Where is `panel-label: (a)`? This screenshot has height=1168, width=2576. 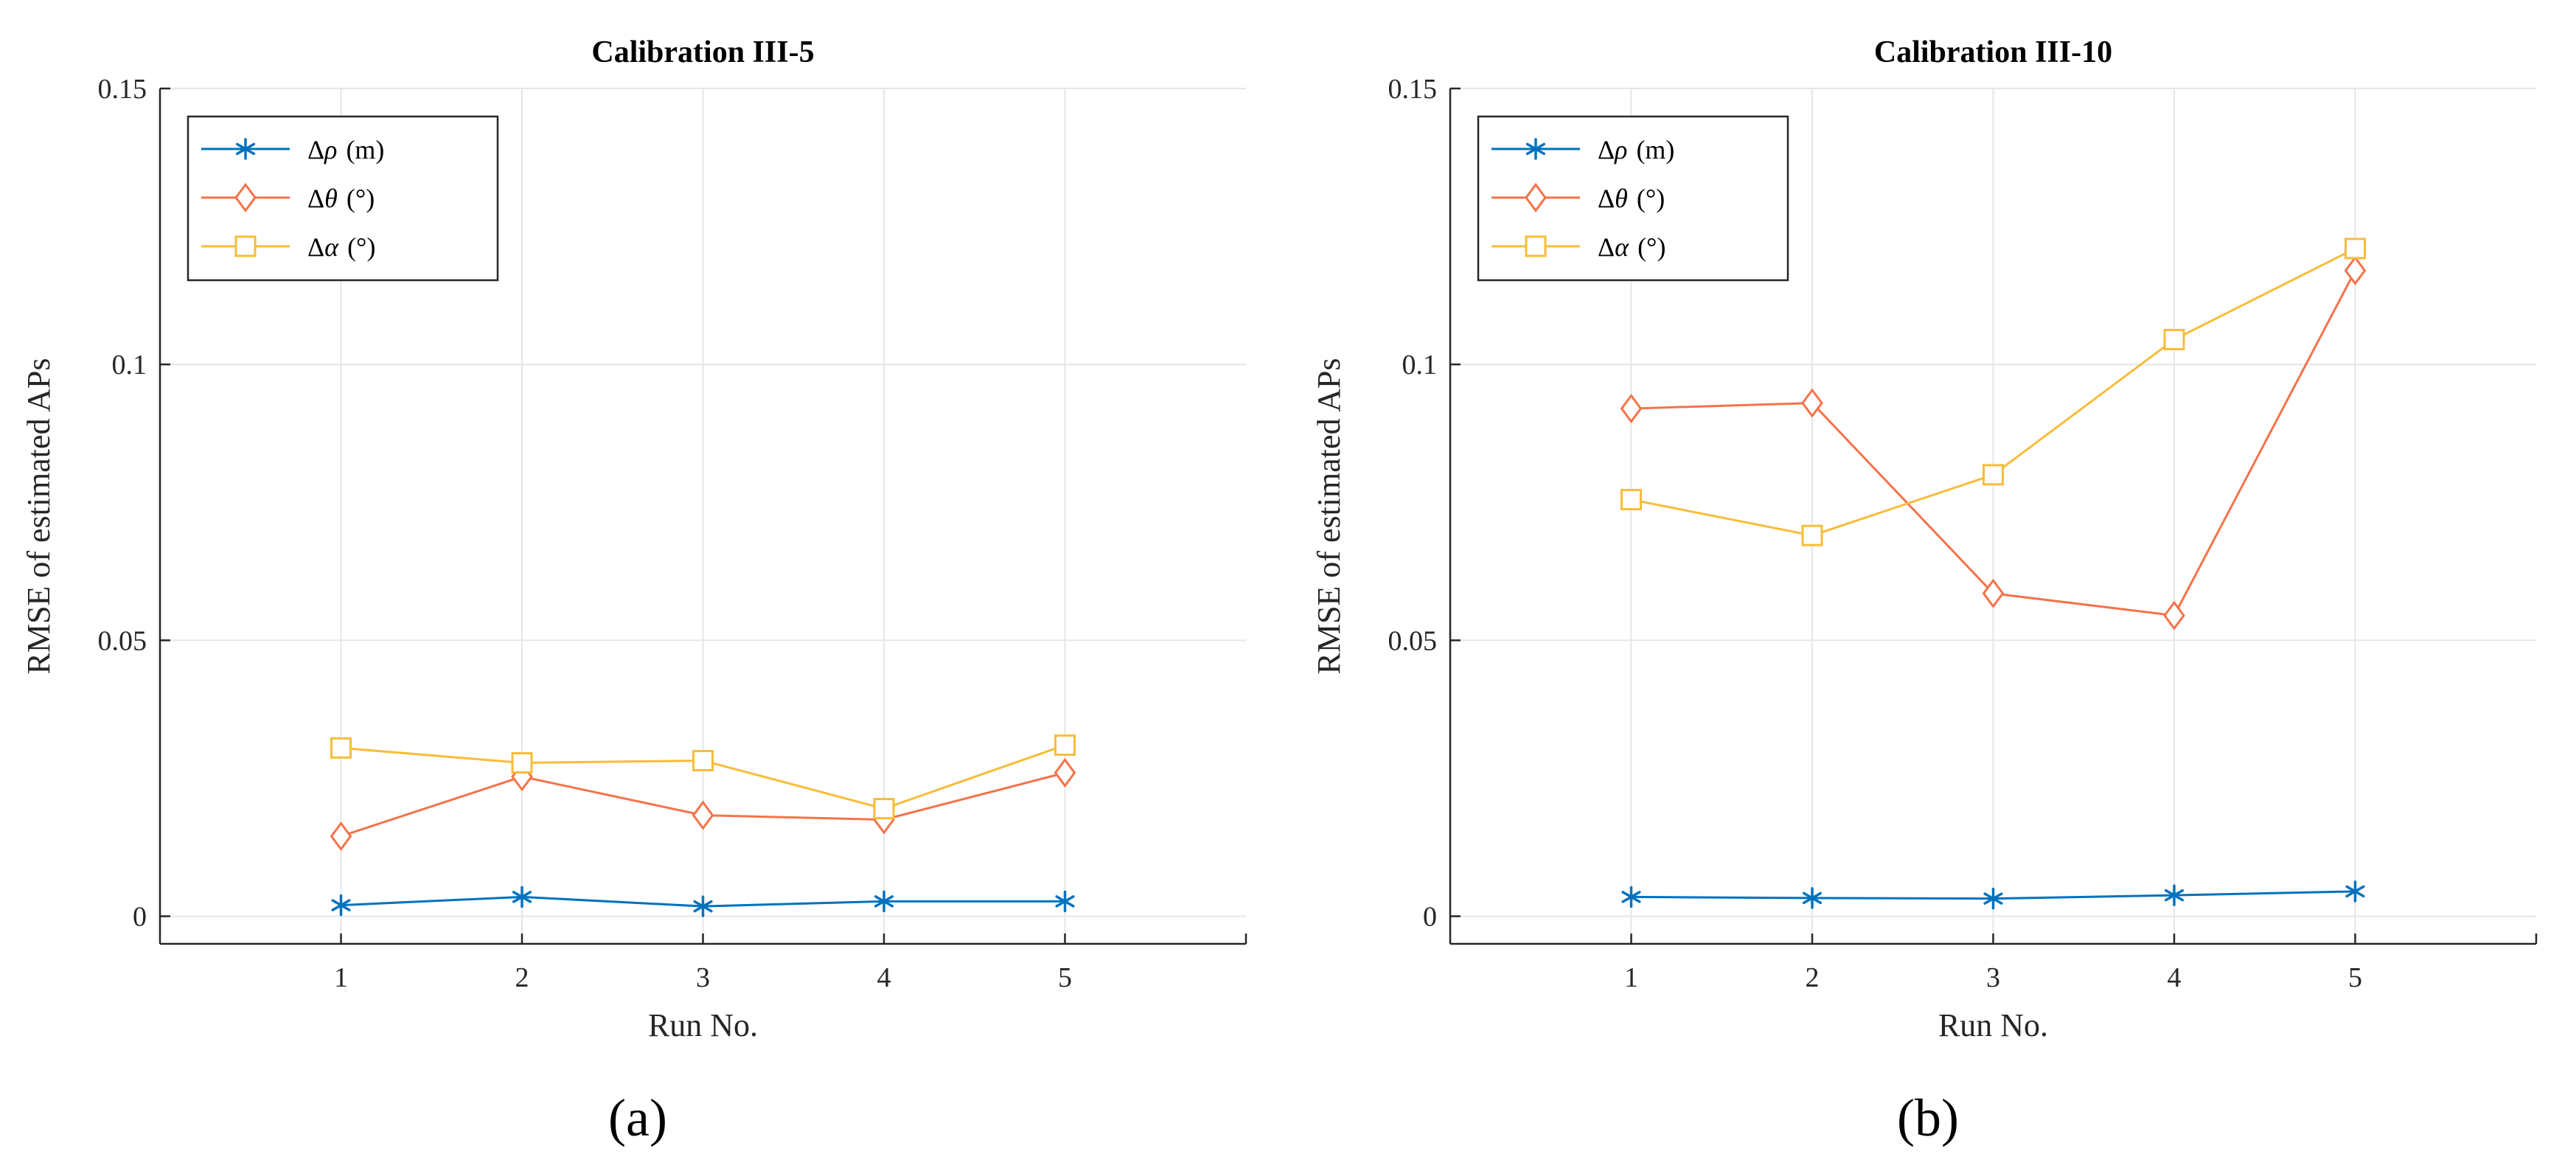
panel-label: (a) is located at coordinates (637, 1117).